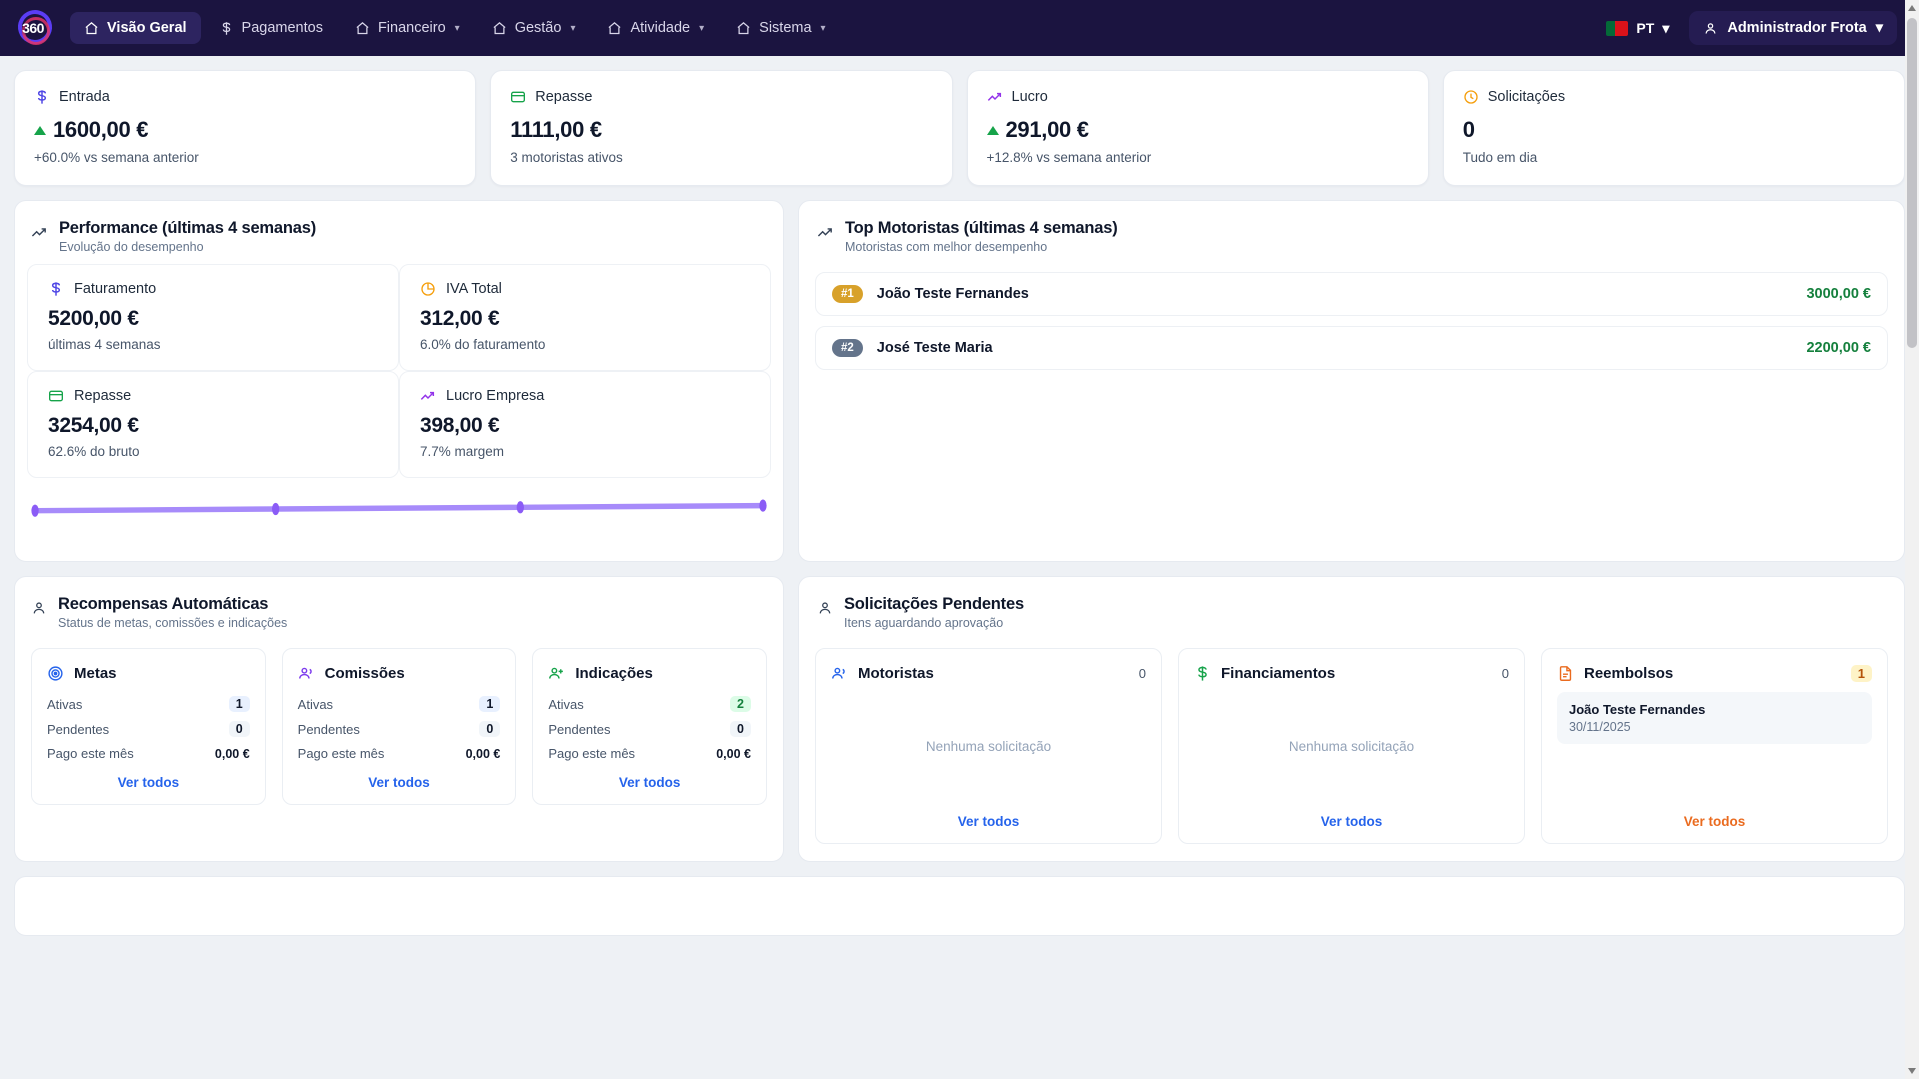 The height and width of the screenshot is (1079, 1919). I want to click on page-scrollbar, so click(1912, 539).